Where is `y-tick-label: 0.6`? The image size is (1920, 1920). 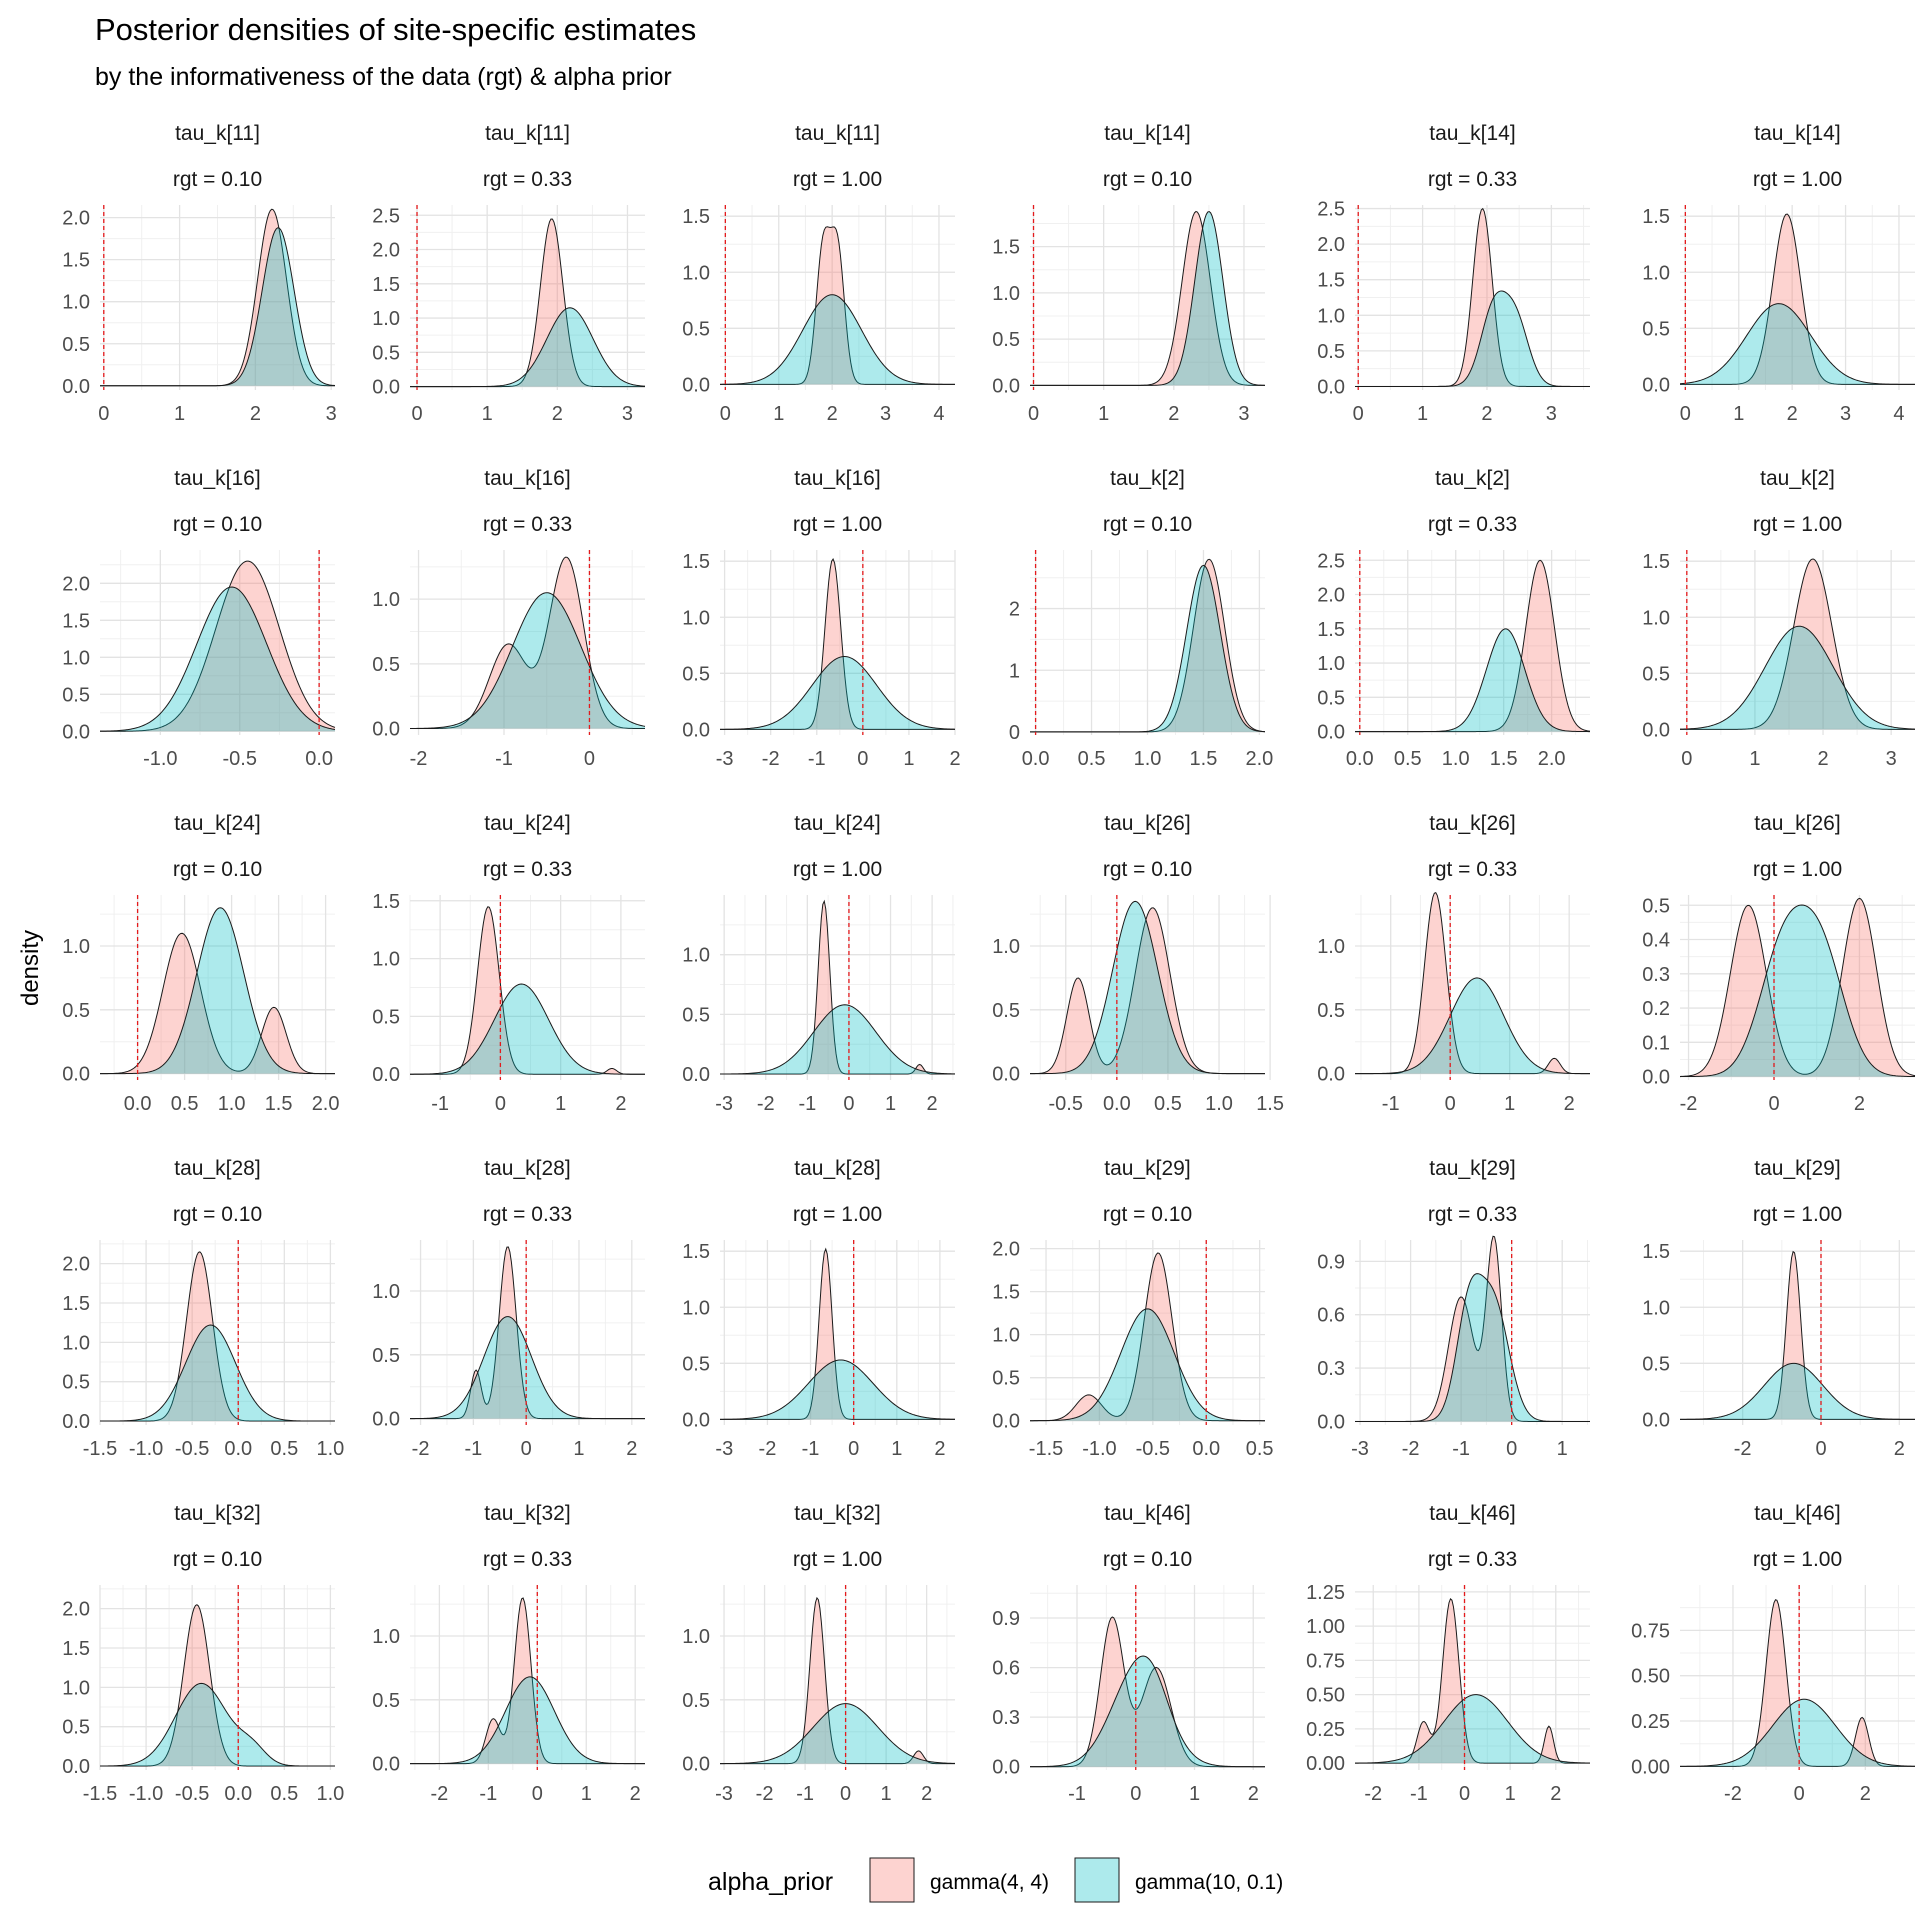 y-tick-label: 0.6 is located at coordinates (1331, 1316).